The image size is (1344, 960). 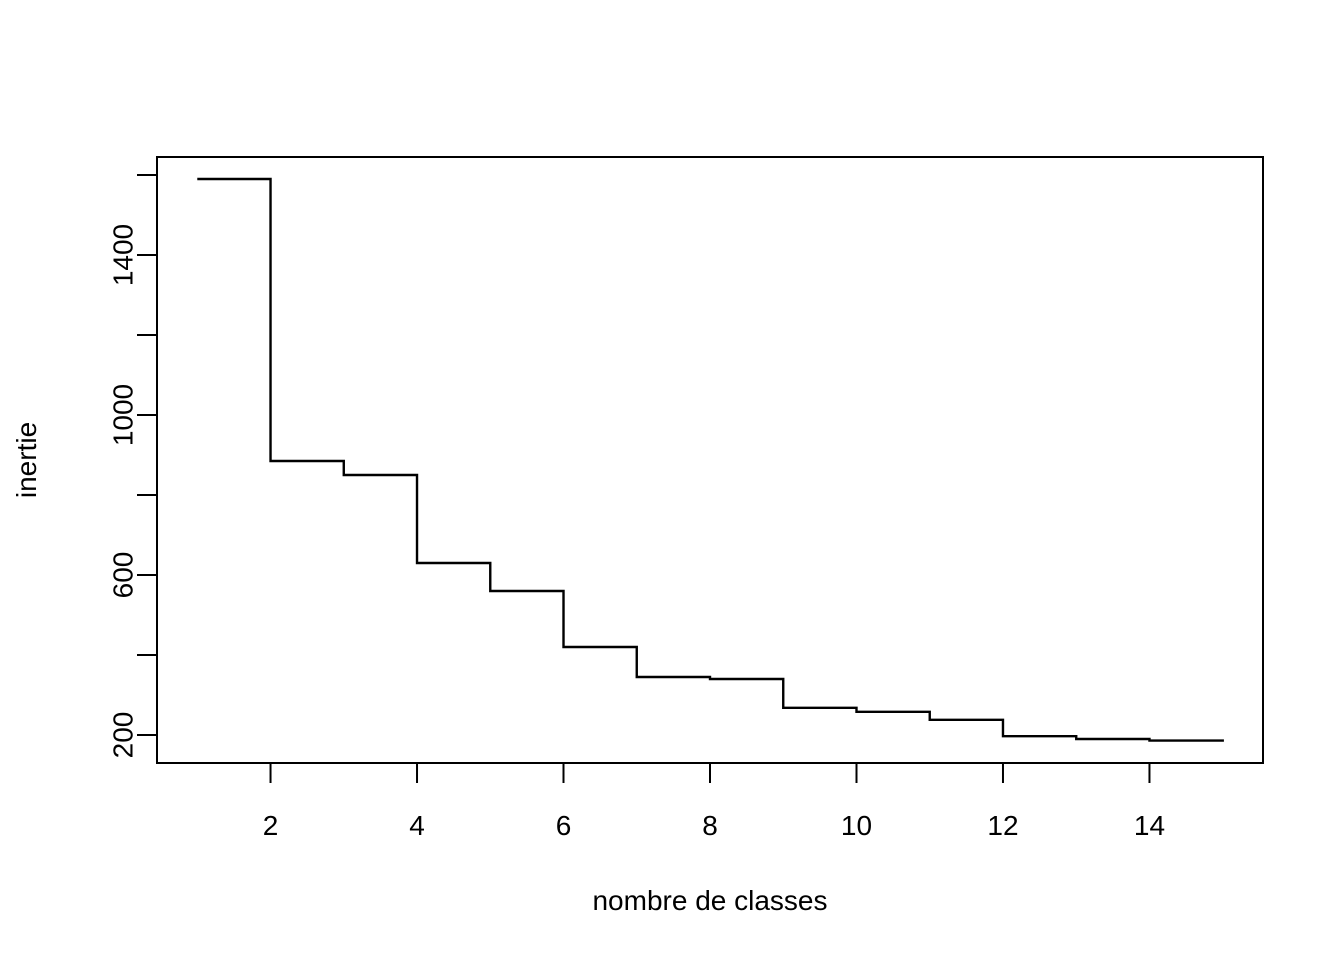 What do you see at coordinates (271, 825) in the screenshot?
I see `x-tick-label: 2` at bounding box center [271, 825].